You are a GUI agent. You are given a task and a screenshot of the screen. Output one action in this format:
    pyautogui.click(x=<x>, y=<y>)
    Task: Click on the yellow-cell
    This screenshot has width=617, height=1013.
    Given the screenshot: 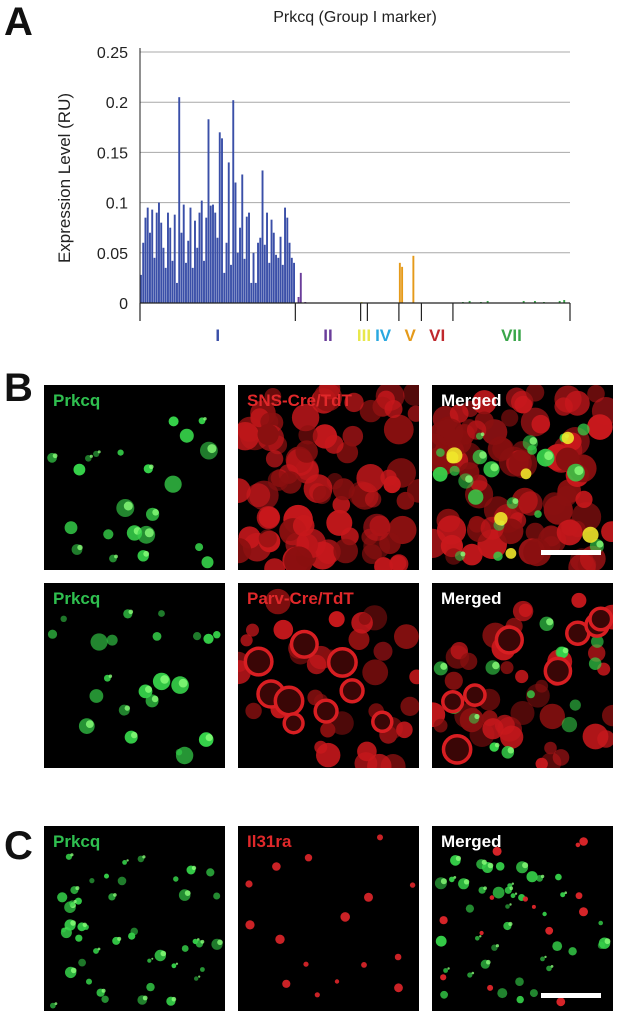 What is the action you would take?
    pyautogui.click(x=501, y=519)
    